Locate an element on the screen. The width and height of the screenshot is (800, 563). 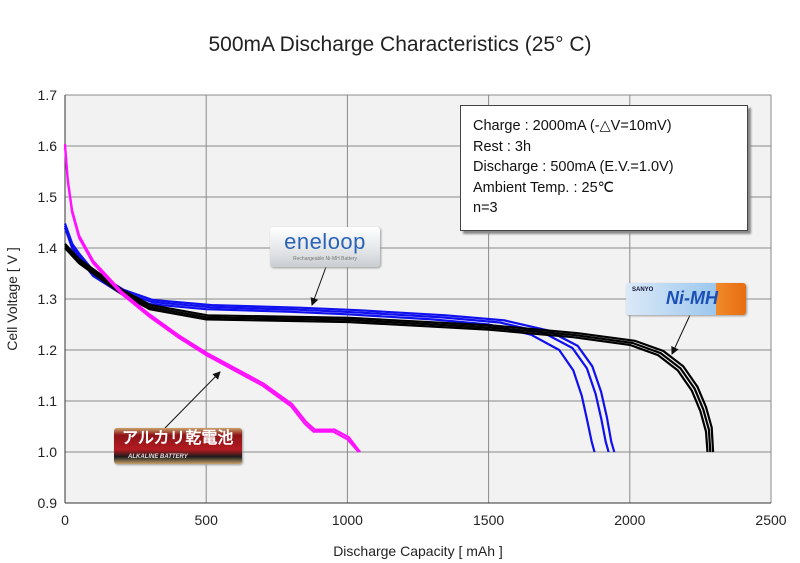
alkaline-battery-image: アルカリ乾電池 ALKALINE BATTERY is located at coordinates (178, 446).